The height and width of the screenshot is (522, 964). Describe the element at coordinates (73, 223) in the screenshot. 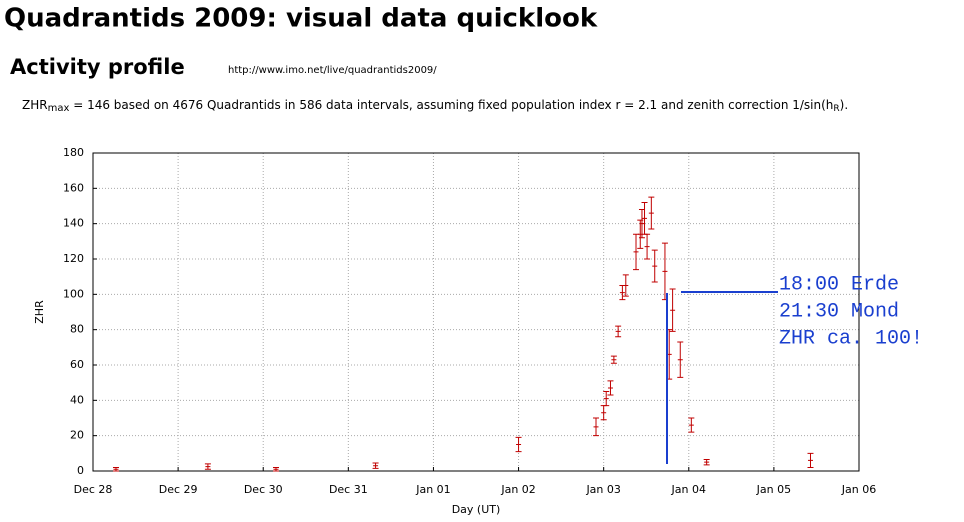

I see `y-tick-label: 140` at that location.